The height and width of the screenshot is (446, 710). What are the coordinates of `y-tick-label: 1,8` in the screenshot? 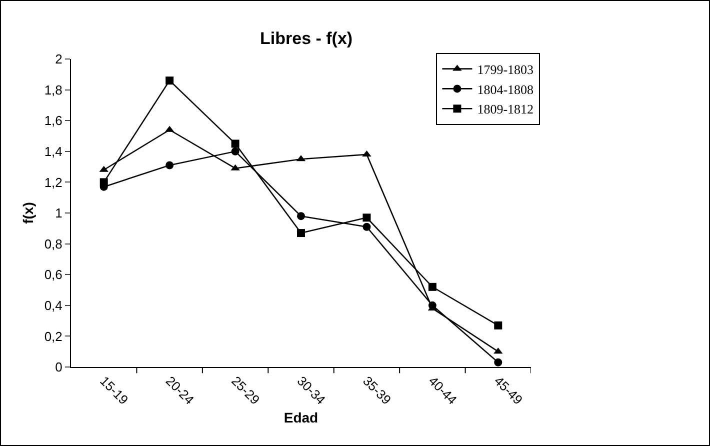 It's located at (53, 90).